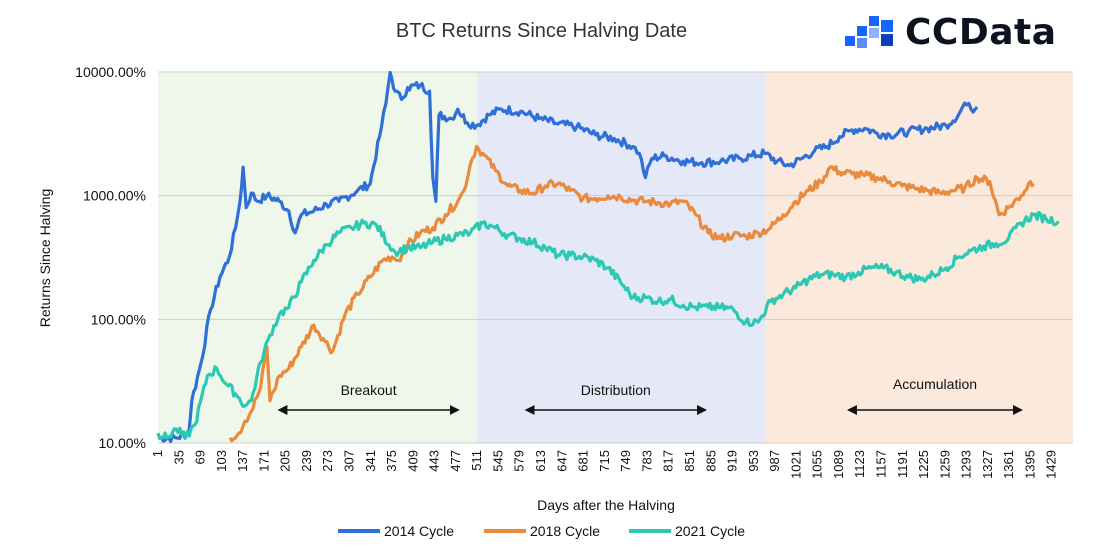  What do you see at coordinates (178, 457) in the screenshot?
I see `x-tick-label: 35` at bounding box center [178, 457].